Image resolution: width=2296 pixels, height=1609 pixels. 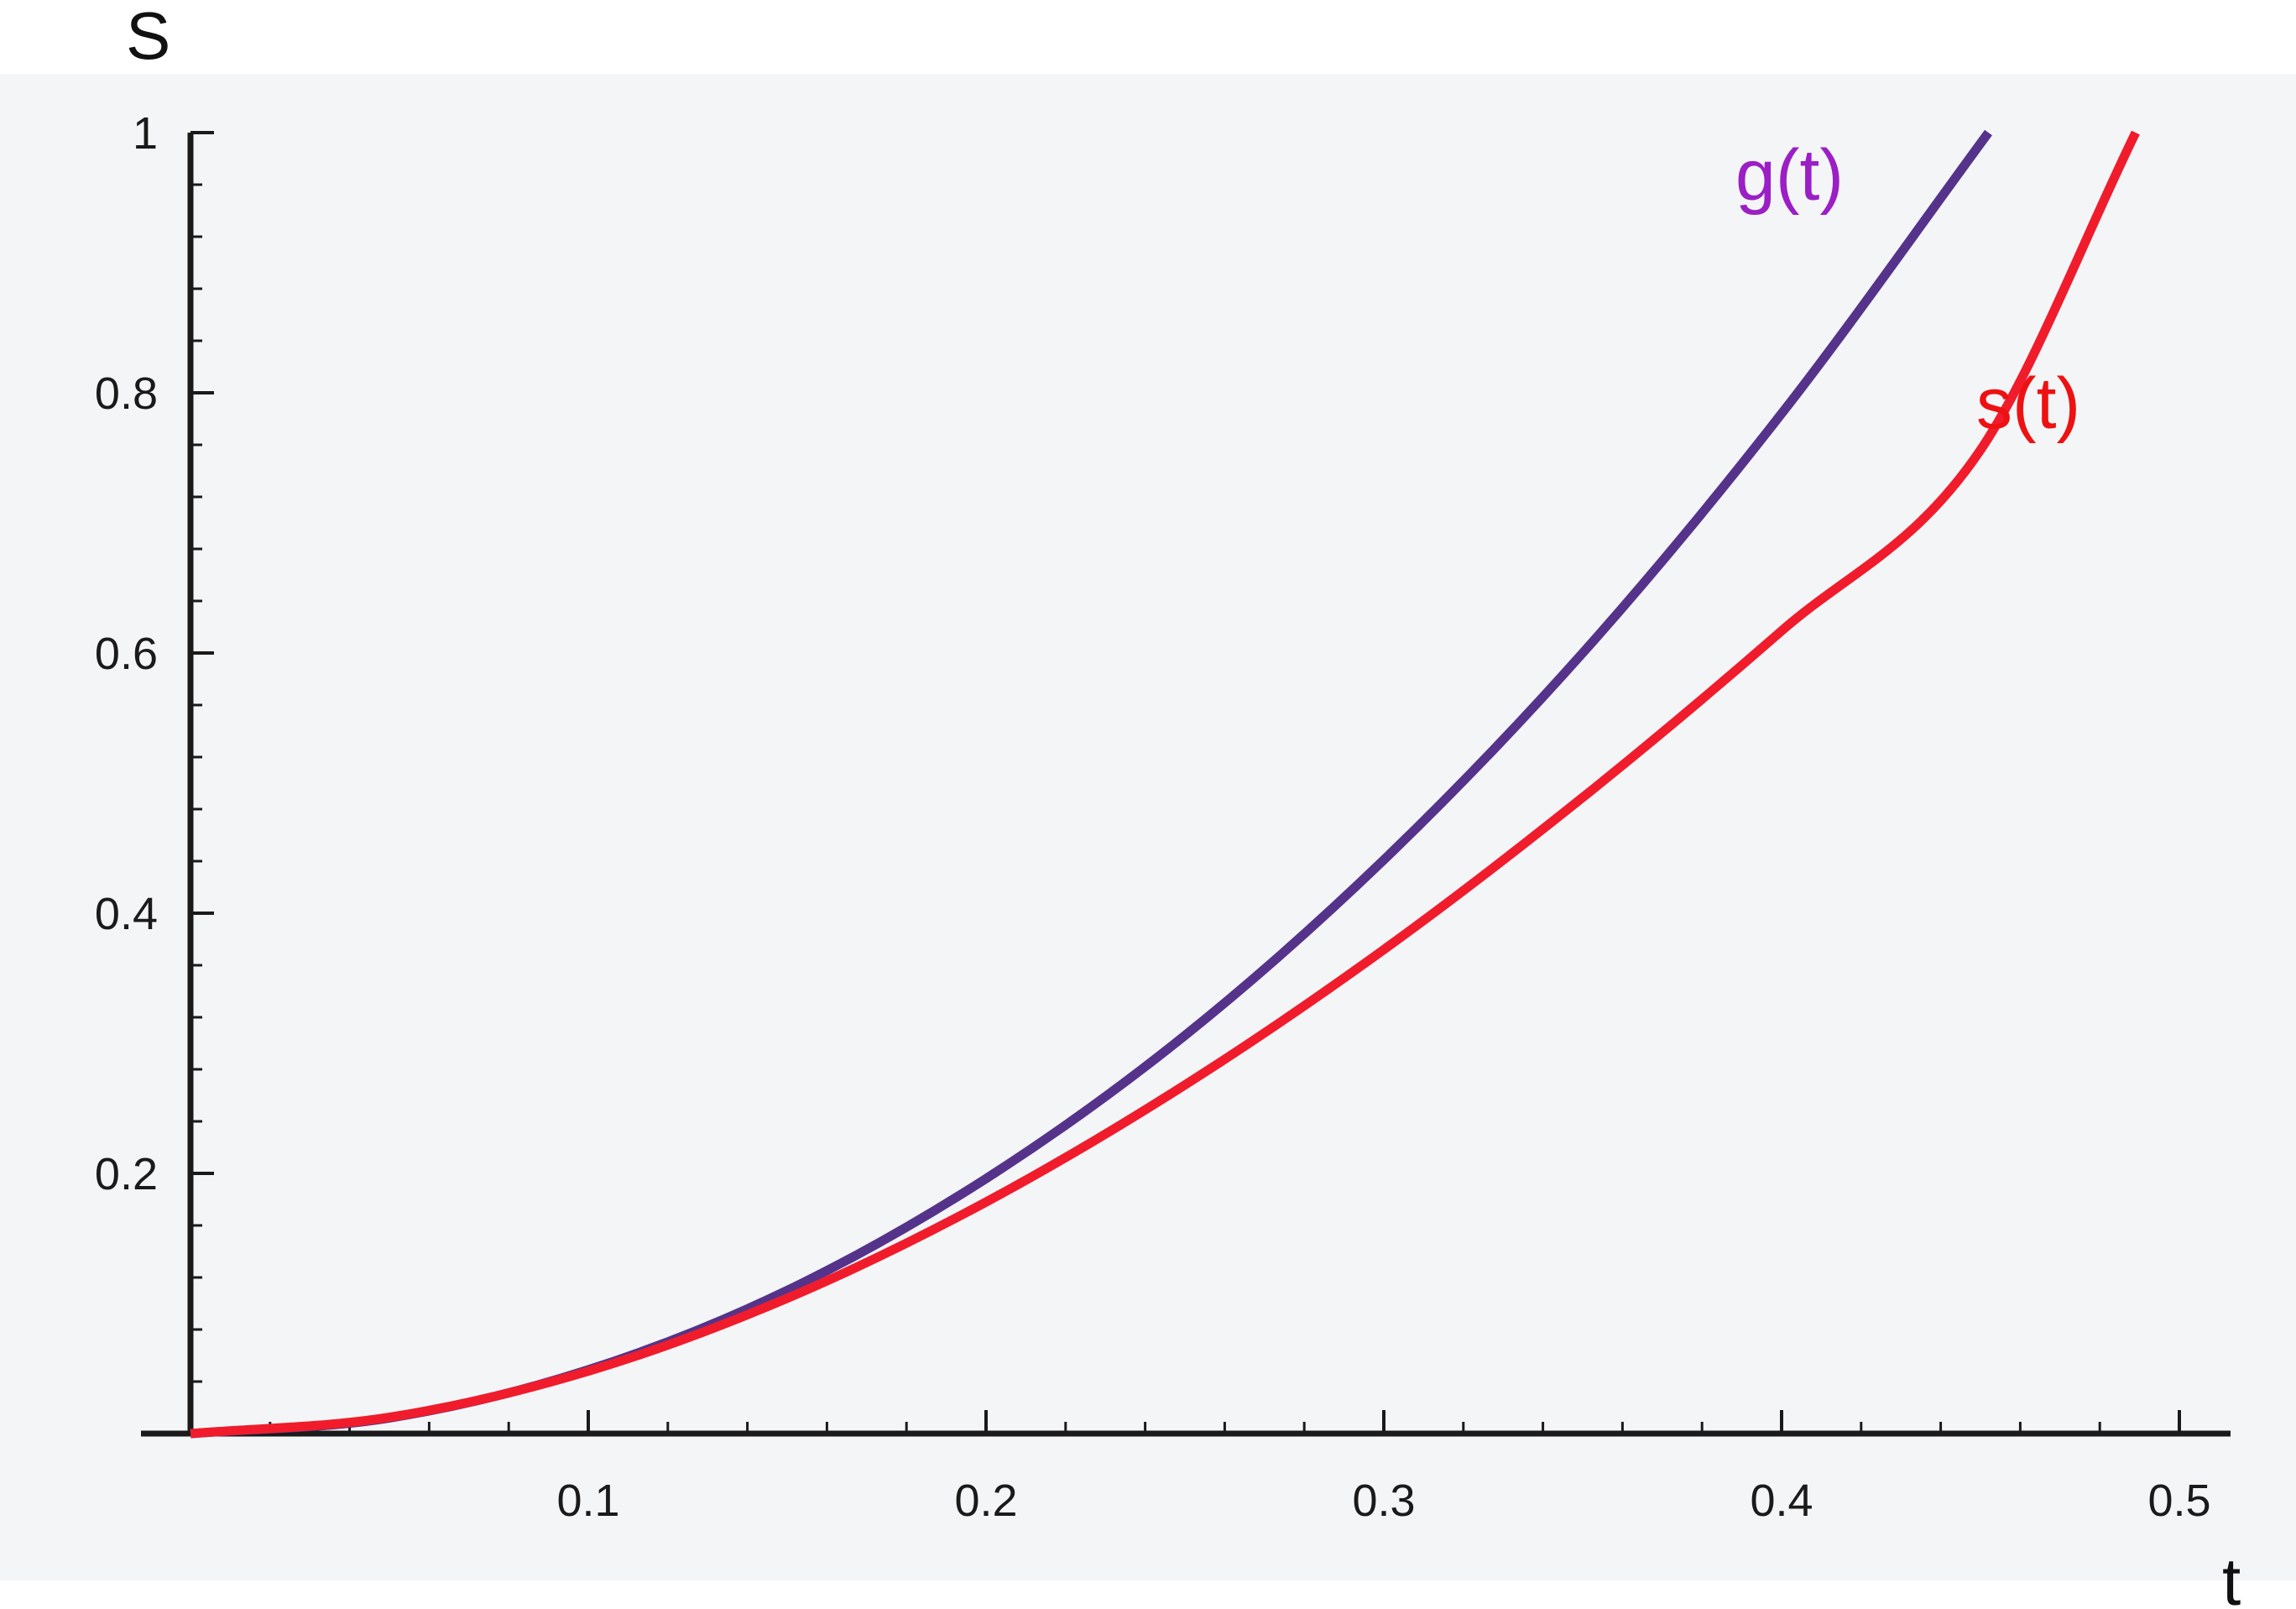 What do you see at coordinates (1781, 1501) in the screenshot?
I see `x-tick-label: 0.4` at bounding box center [1781, 1501].